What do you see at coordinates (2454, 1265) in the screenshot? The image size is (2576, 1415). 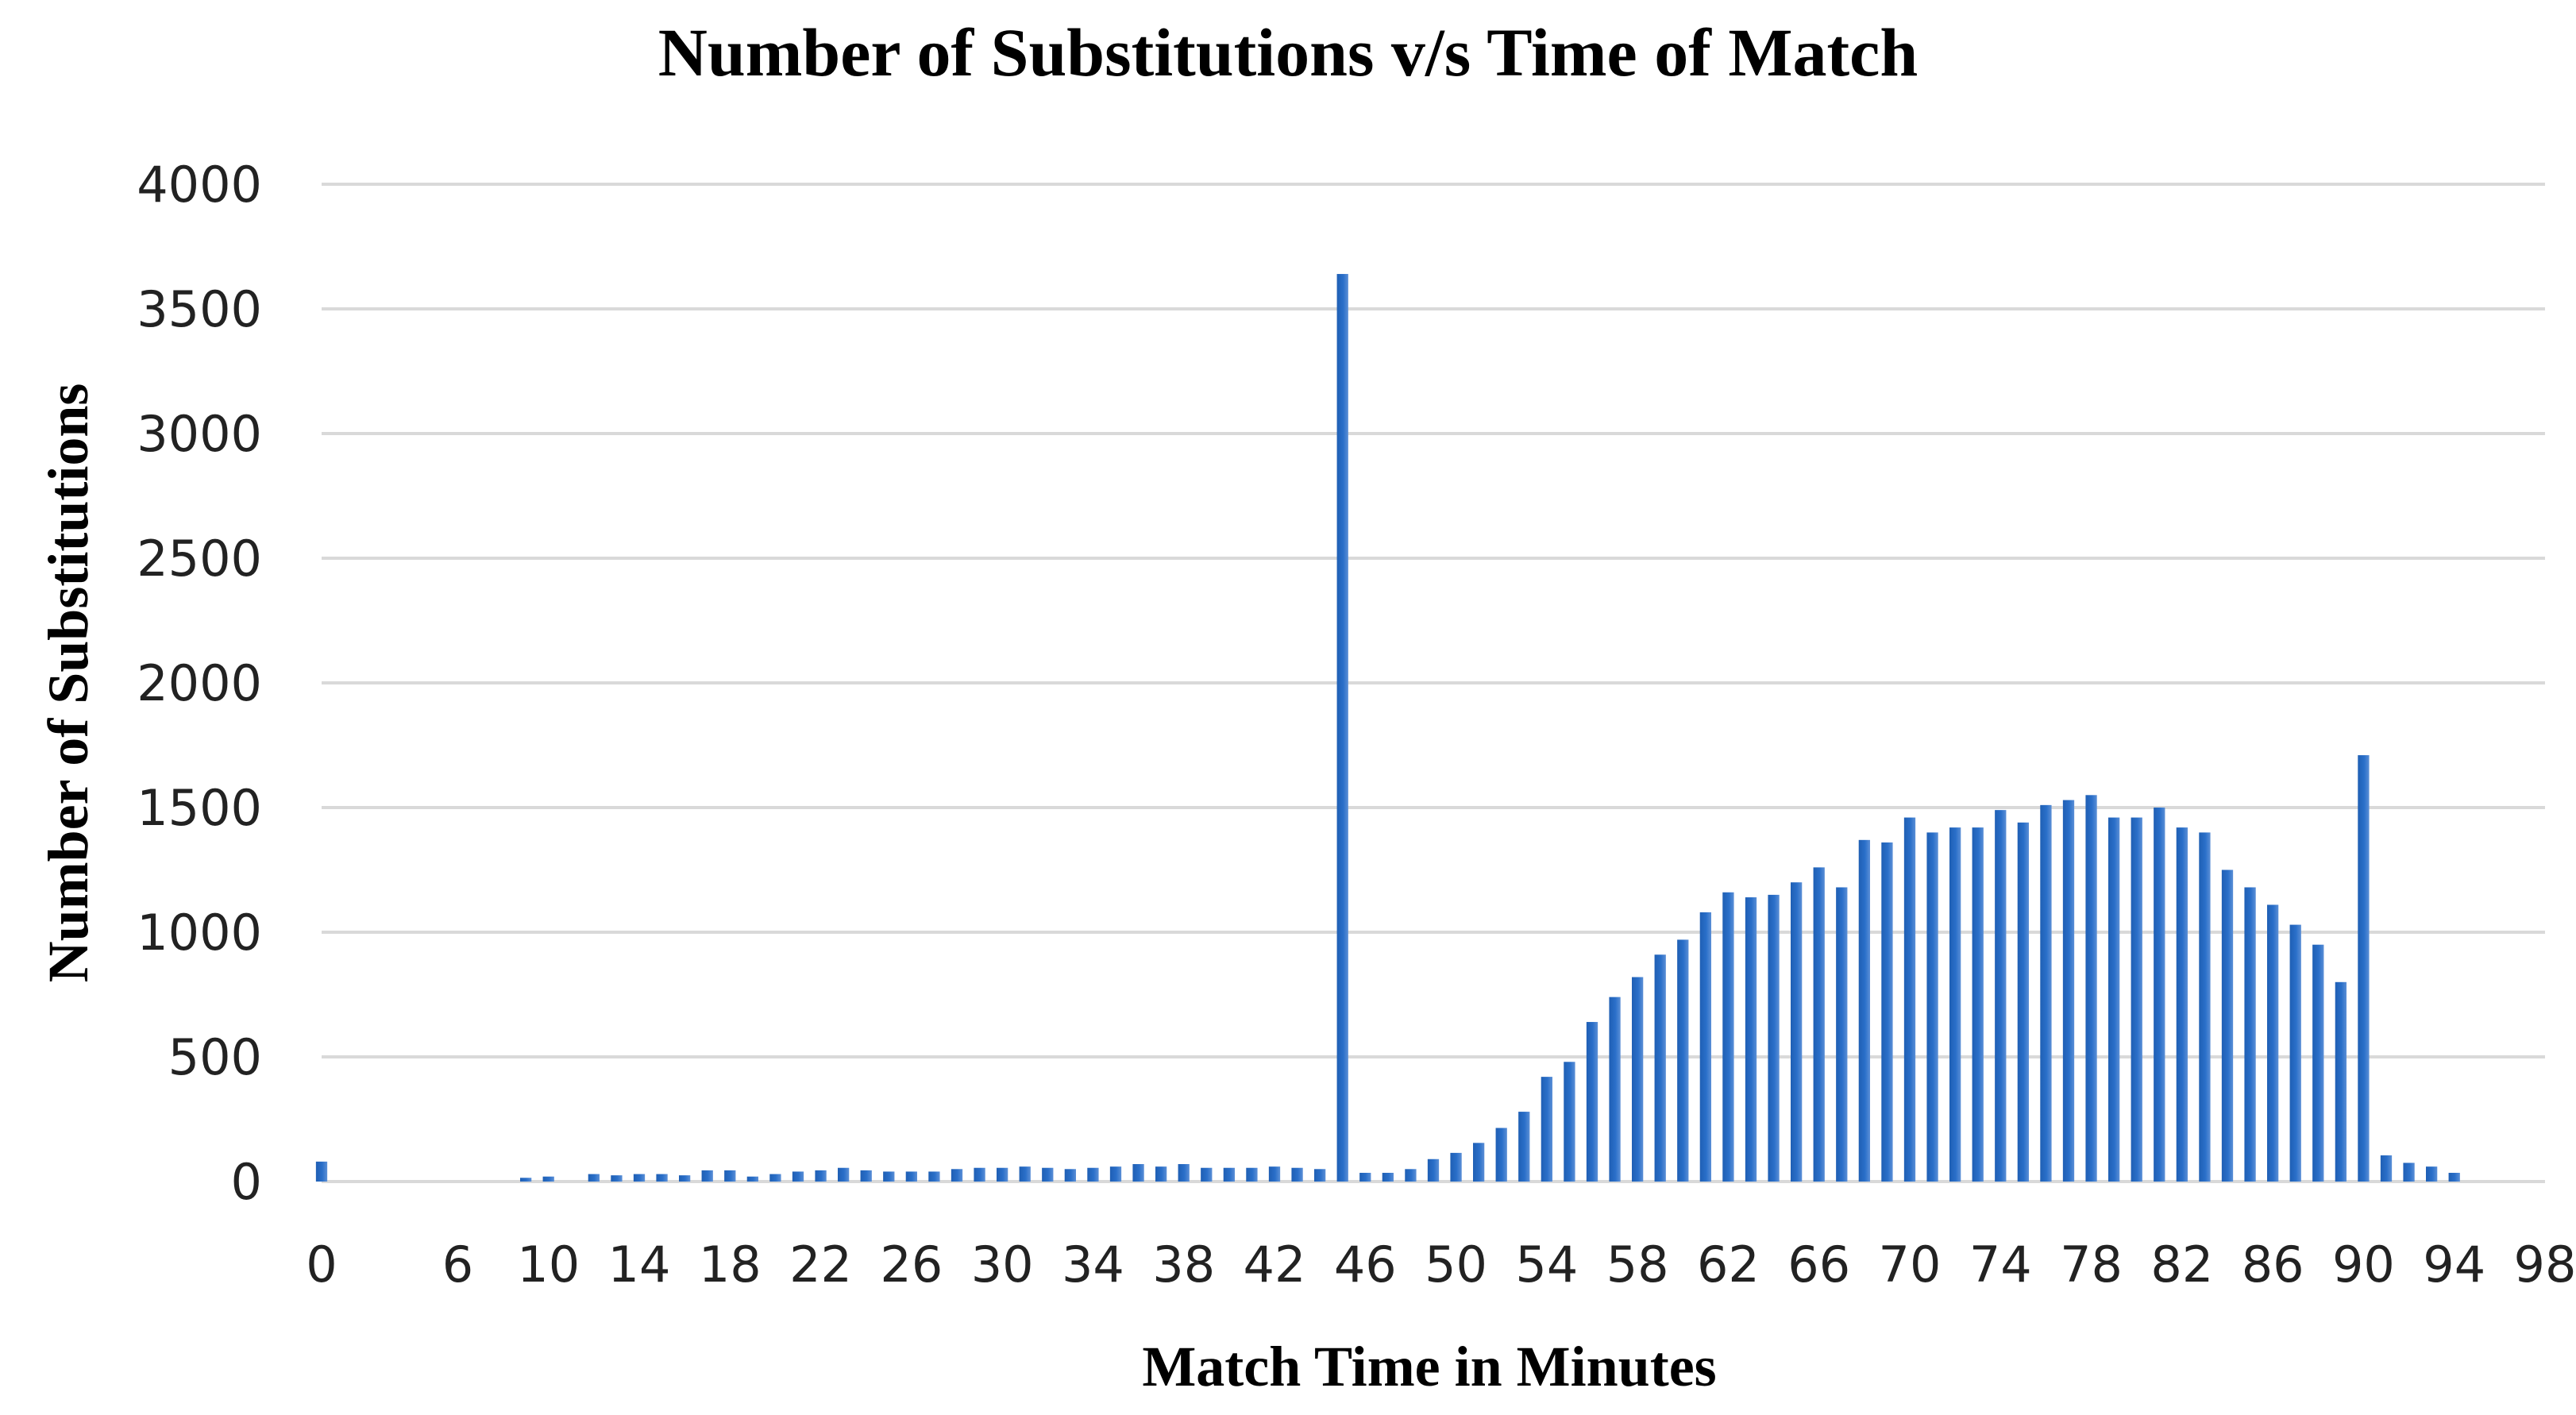 I see `x-tick-label: 94` at bounding box center [2454, 1265].